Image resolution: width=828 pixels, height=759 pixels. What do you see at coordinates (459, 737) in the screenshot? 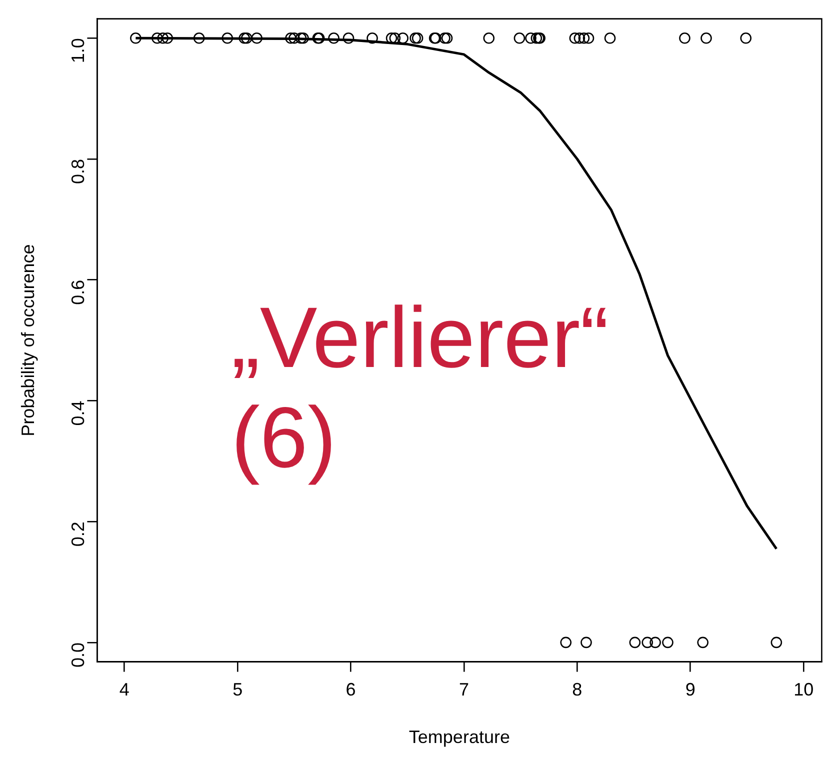
I see `x-axis-title: Temperature` at bounding box center [459, 737].